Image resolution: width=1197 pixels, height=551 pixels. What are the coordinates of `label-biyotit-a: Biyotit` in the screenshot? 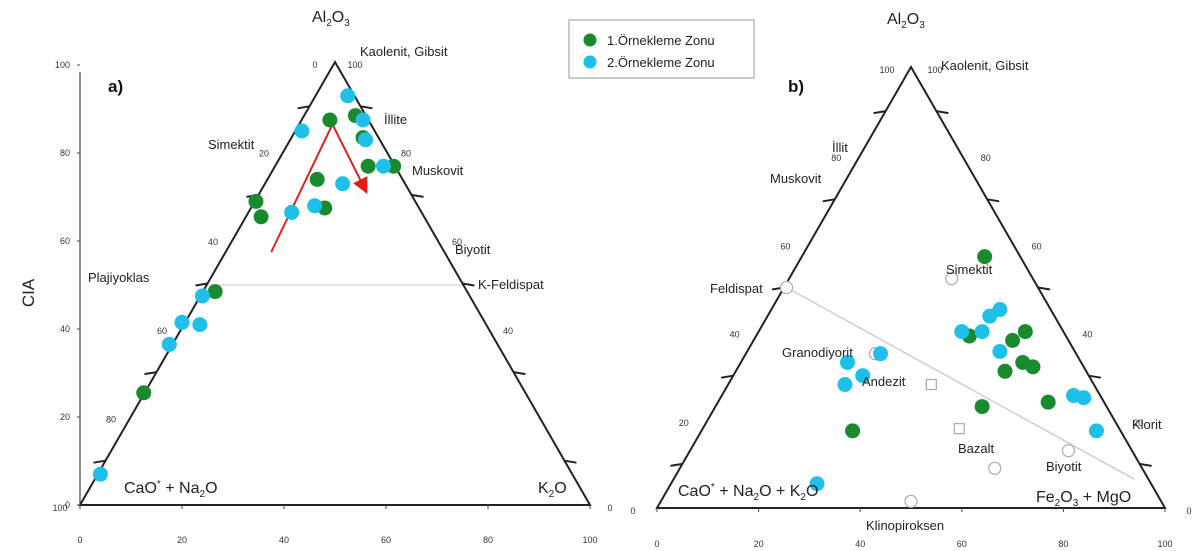 It's located at (473, 249).